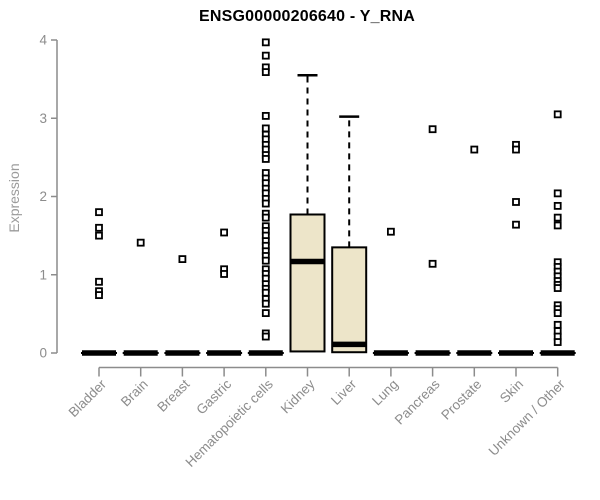 The image size is (600, 500). I want to click on x-tick-label-gastric: Gastric, so click(213, 396).